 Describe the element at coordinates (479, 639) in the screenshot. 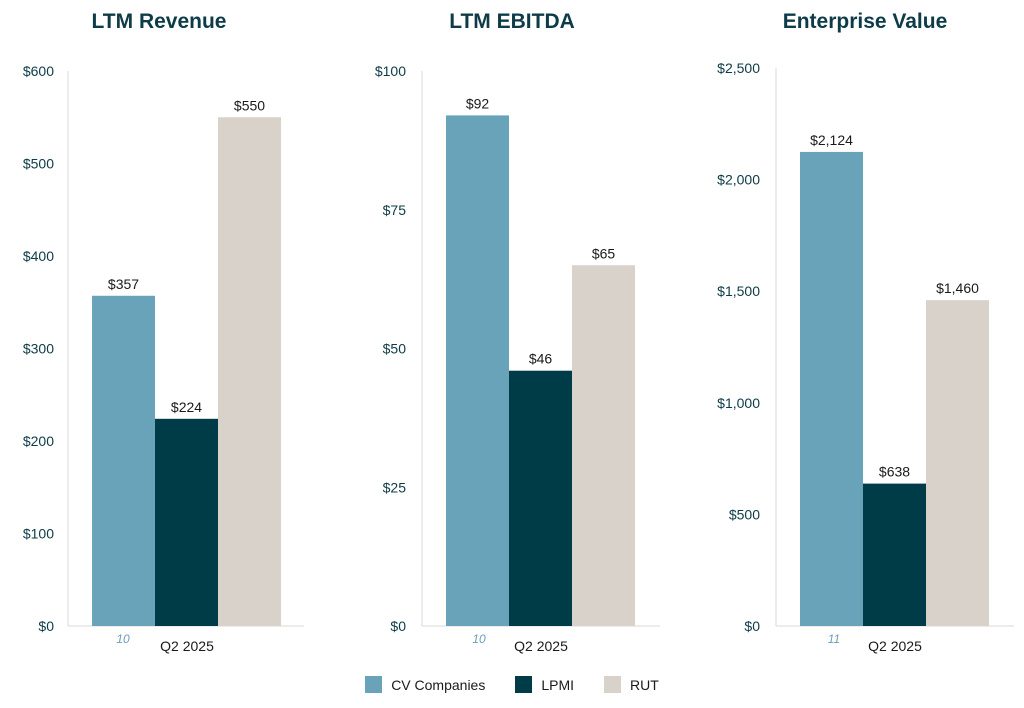

I see `footnote-number-ltm-ebitda: 10` at that location.